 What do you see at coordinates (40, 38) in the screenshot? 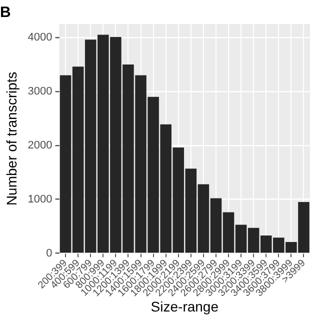
I see `y-tick-label: 4000` at bounding box center [40, 38].